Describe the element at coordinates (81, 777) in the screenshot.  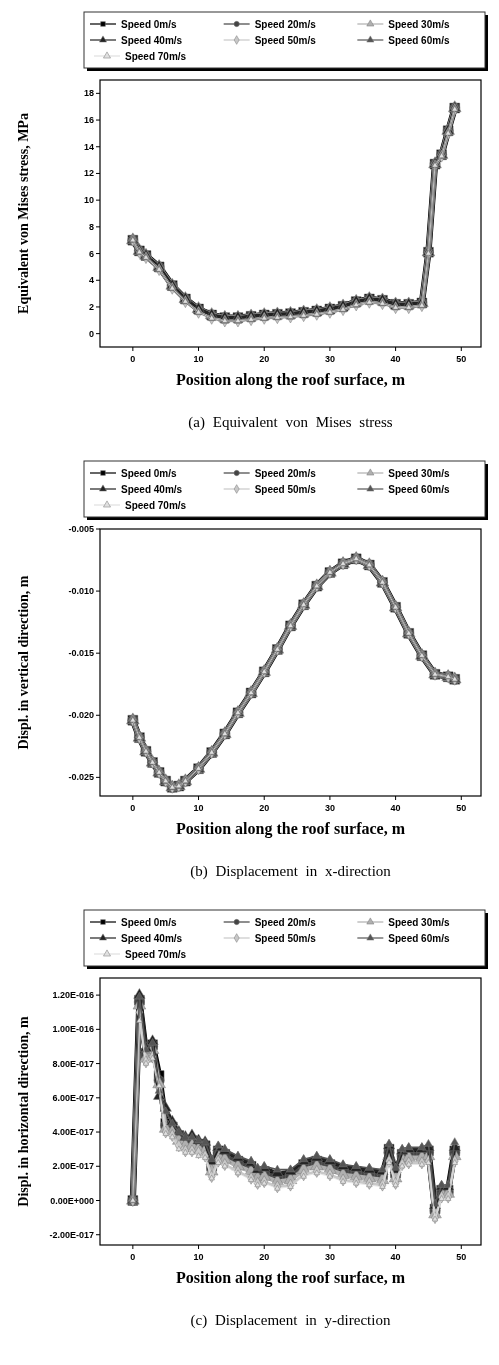
I see `y-tick-label: -0.025` at that location.